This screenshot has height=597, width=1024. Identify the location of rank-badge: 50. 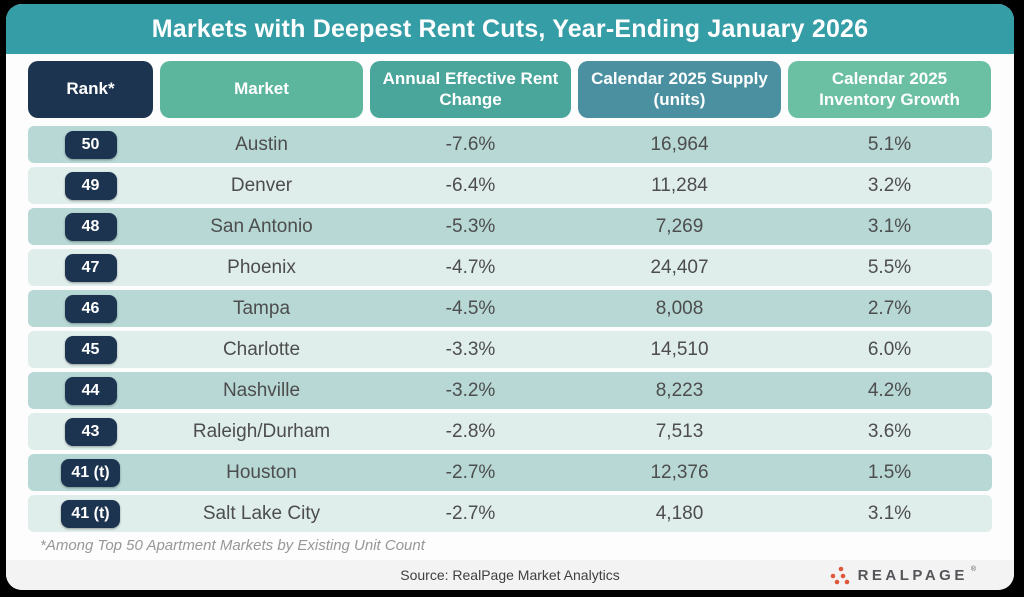
(90, 144).